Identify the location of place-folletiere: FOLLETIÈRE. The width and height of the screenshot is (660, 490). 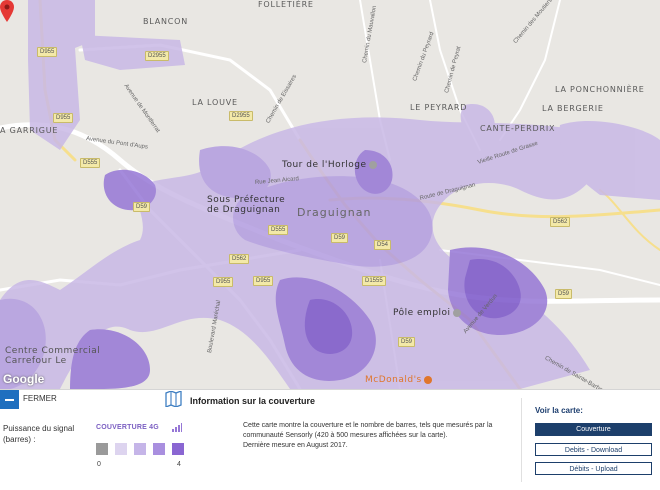
(286, 4).